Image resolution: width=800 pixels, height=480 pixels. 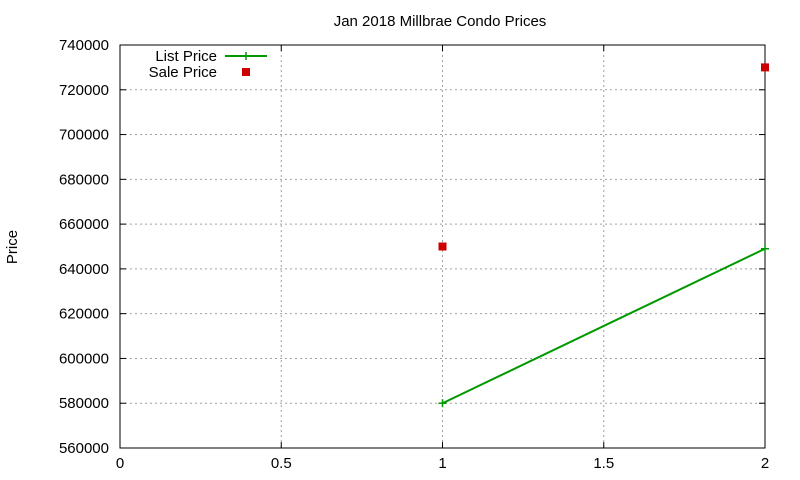 I want to click on list-price-line, so click(x=604, y=326).